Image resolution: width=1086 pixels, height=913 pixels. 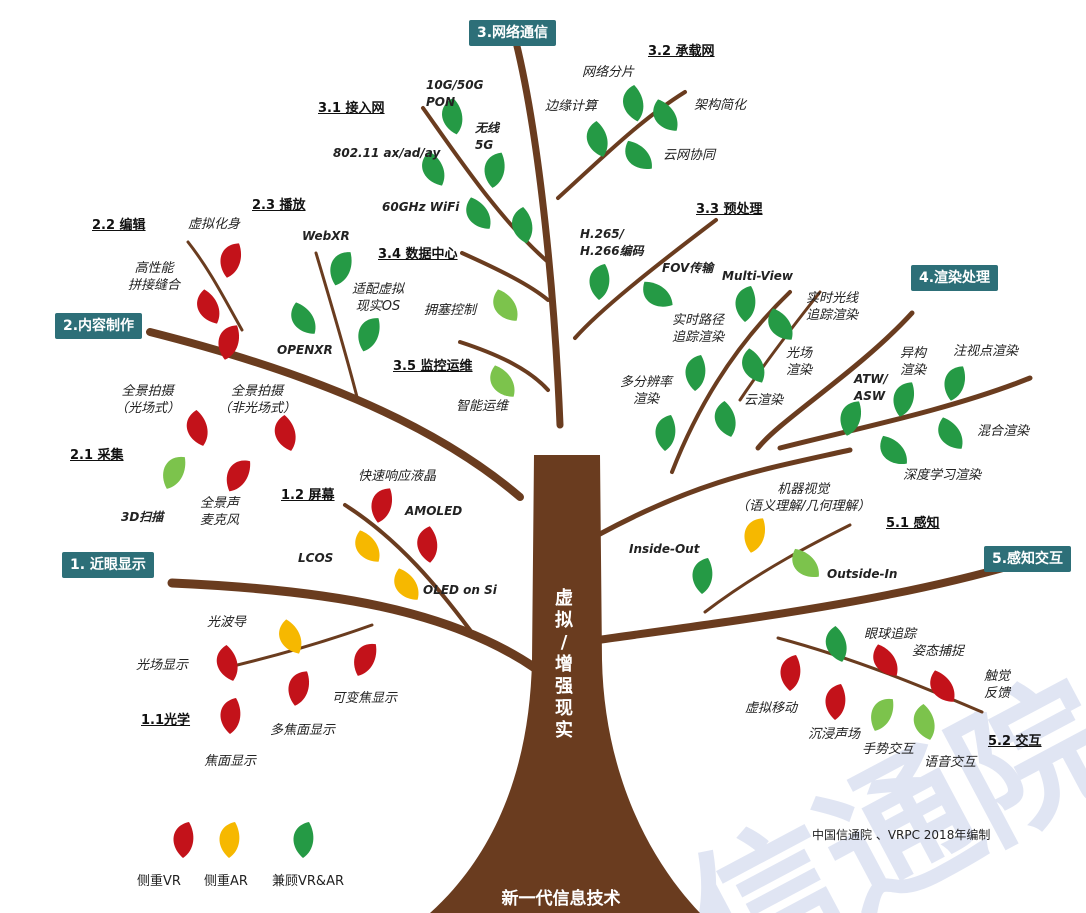 I want to click on trunk, so click(x=565, y=684).